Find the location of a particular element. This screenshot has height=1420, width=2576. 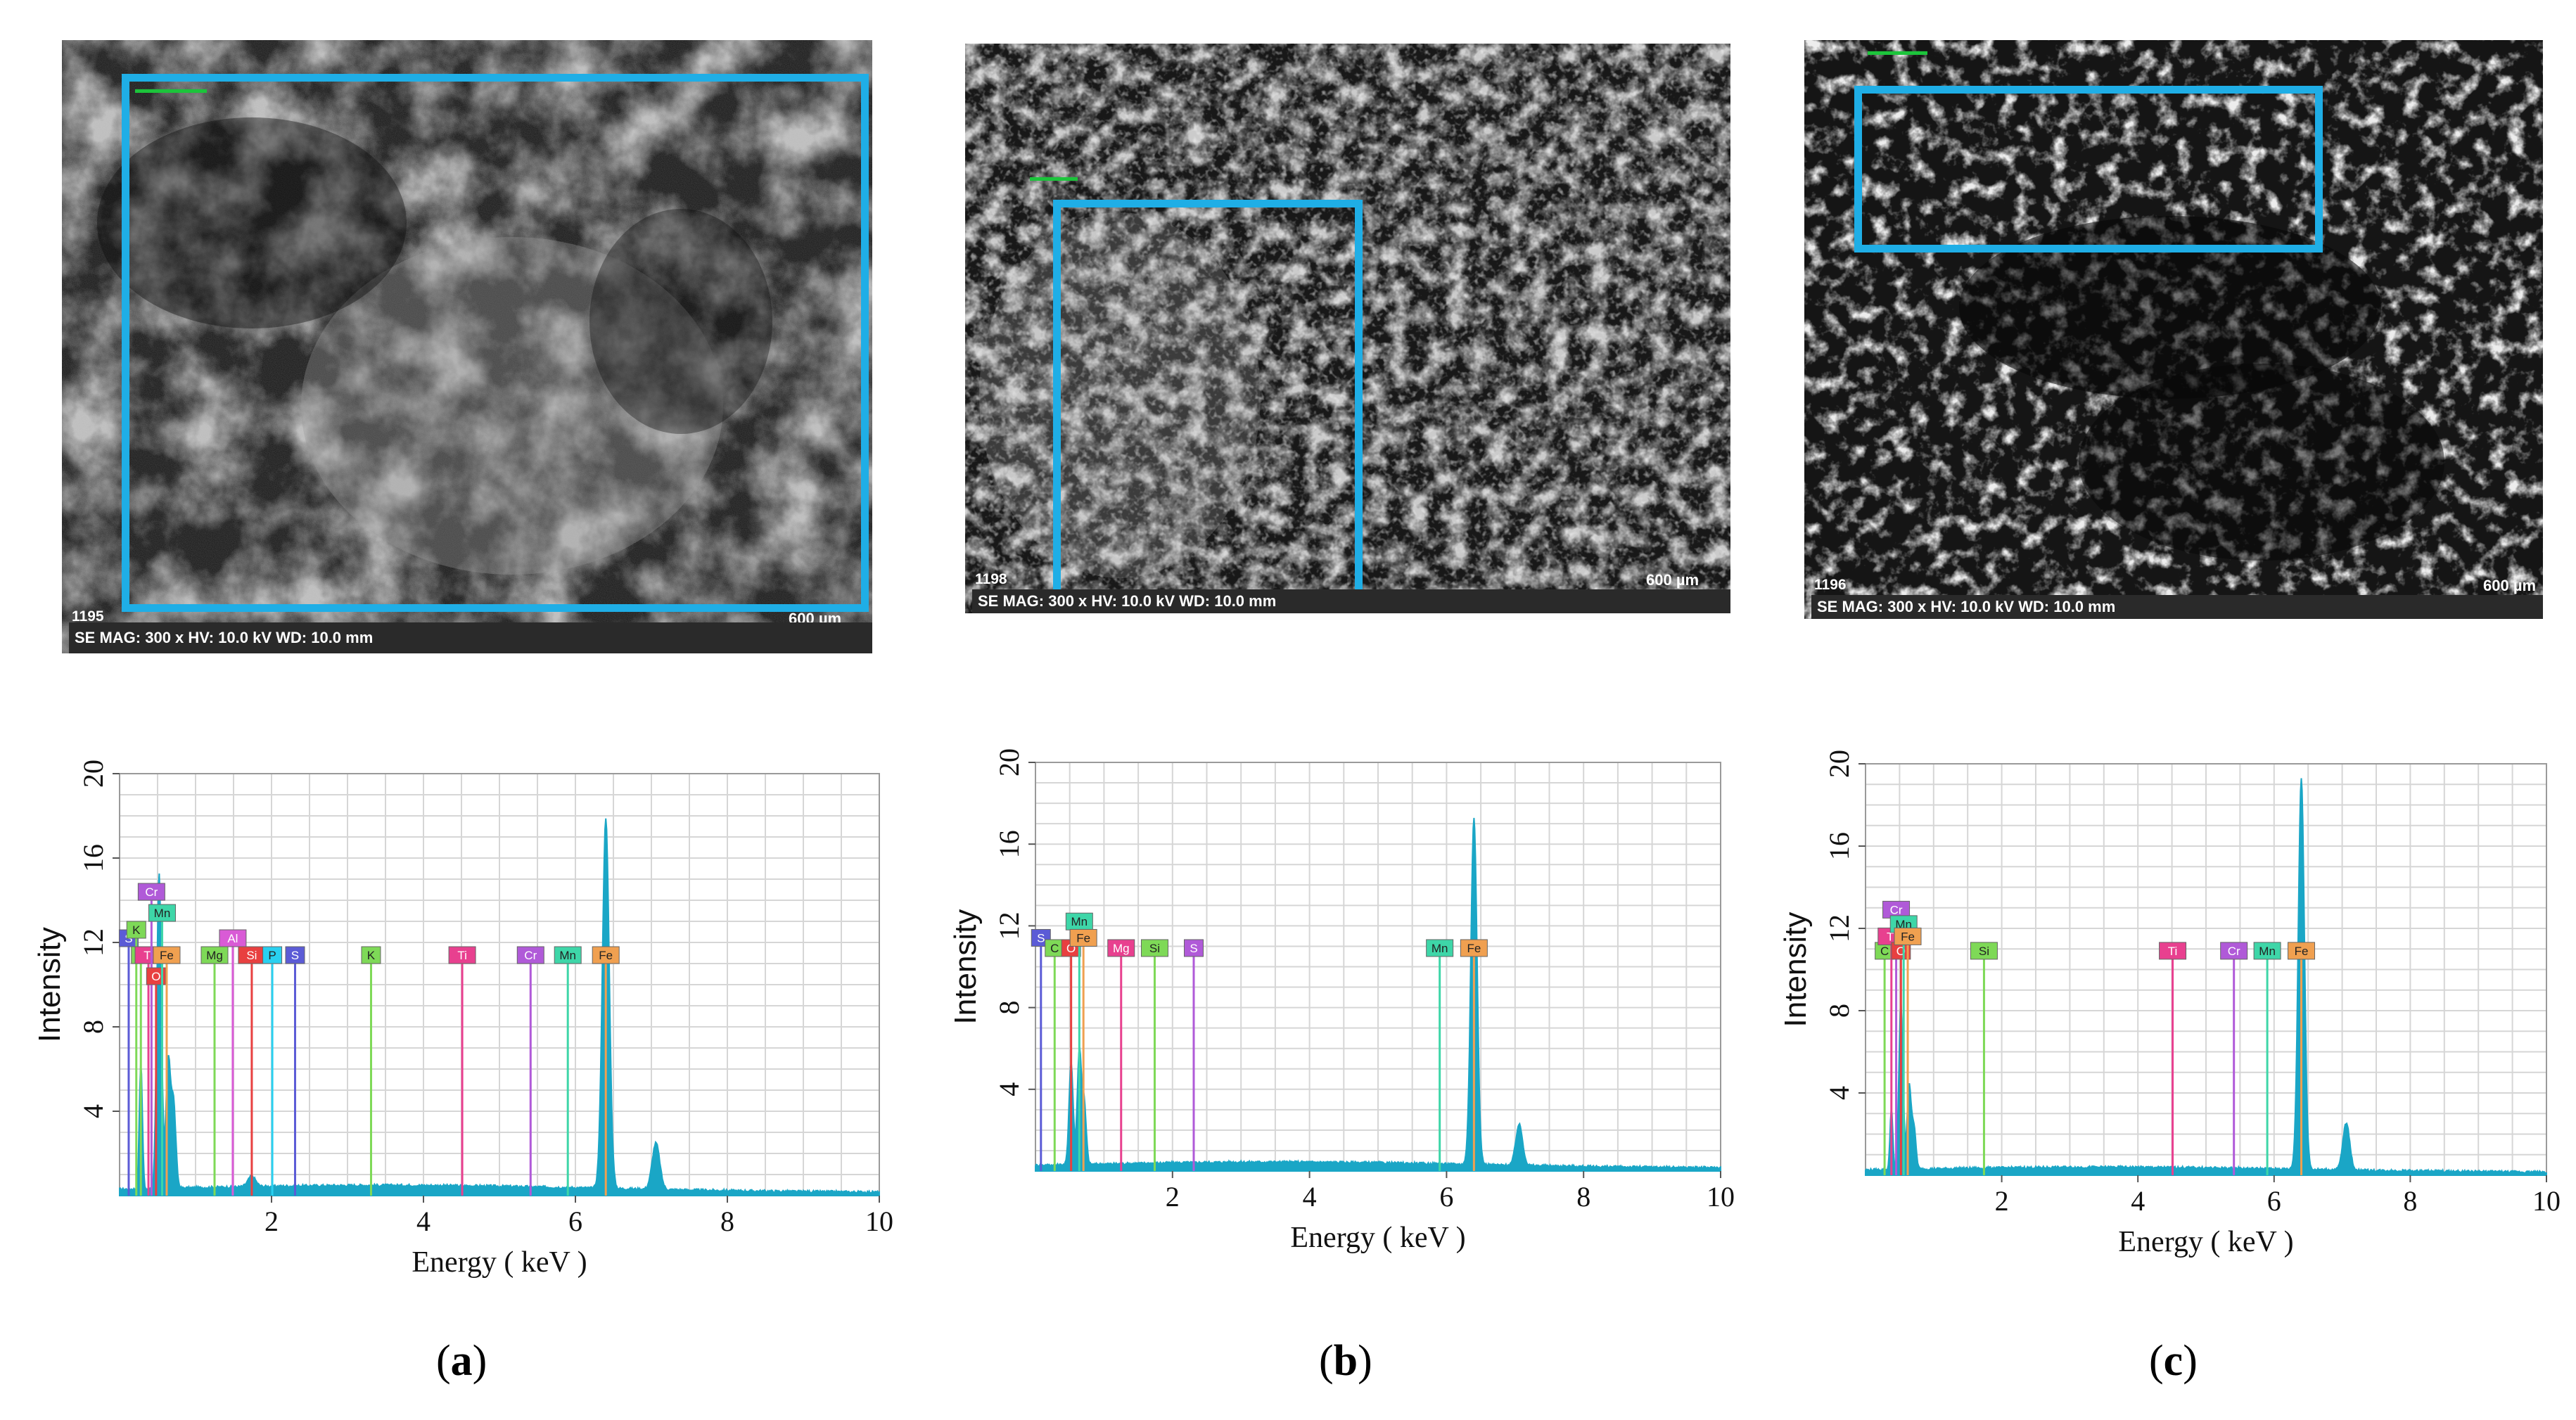

sem-texture-b is located at coordinates (1347, 328).